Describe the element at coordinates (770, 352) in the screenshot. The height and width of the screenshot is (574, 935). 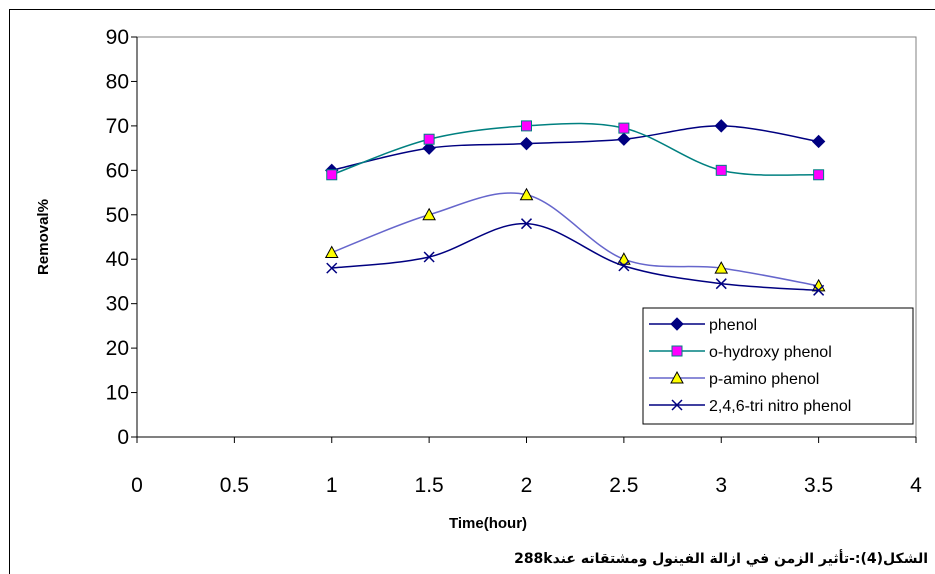
I see `legend-label: o-hydroxy phenol` at that location.